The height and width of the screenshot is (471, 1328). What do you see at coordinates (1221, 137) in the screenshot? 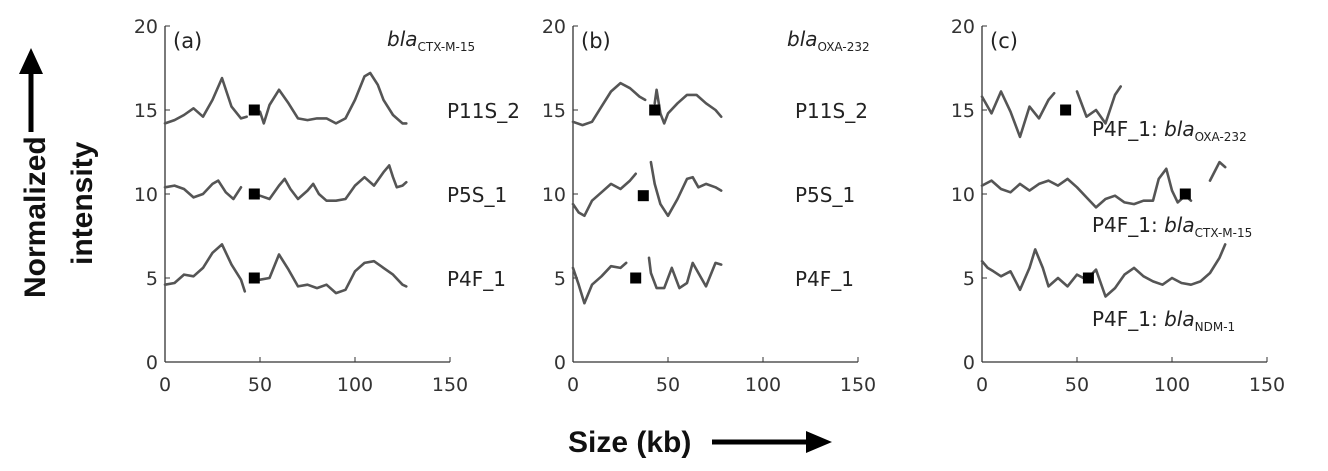
I see `series-label-sub: OXA-232` at bounding box center [1221, 137].